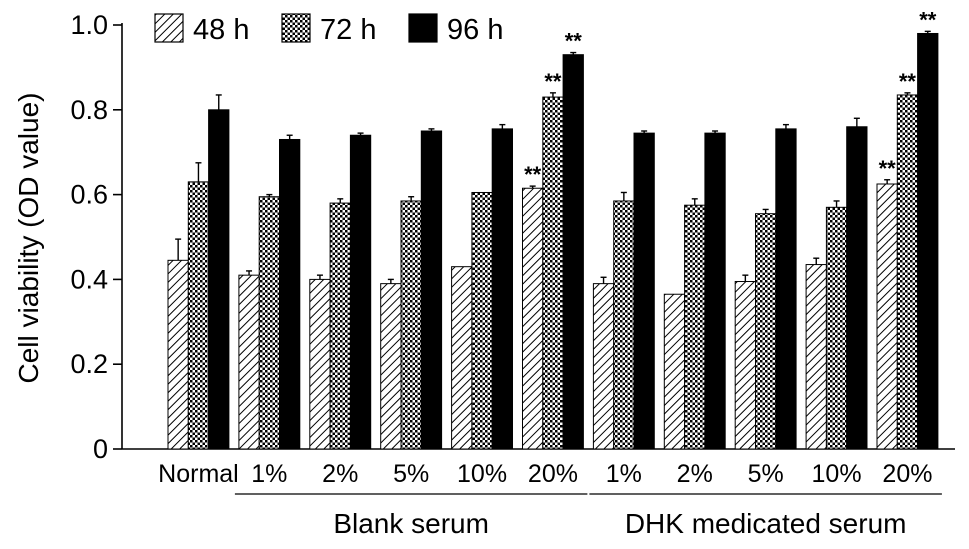 The height and width of the screenshot is (549, 969). Describe the element at coordinates (100, 449) in the screenshot. I see `y-tick-label: 0` at that location.